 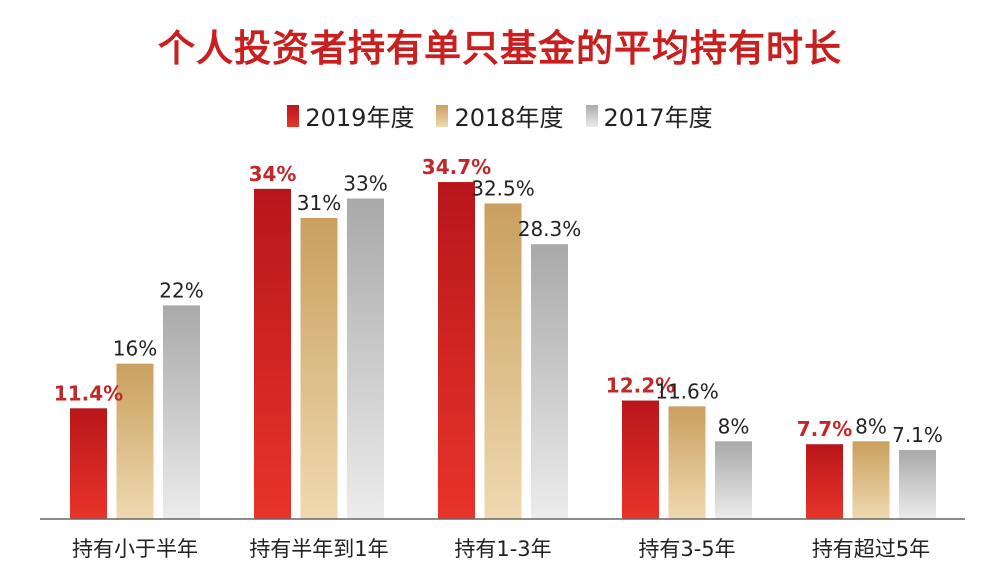 I want to click on data-label-2-1: 33%, so click(x=365, y=184).